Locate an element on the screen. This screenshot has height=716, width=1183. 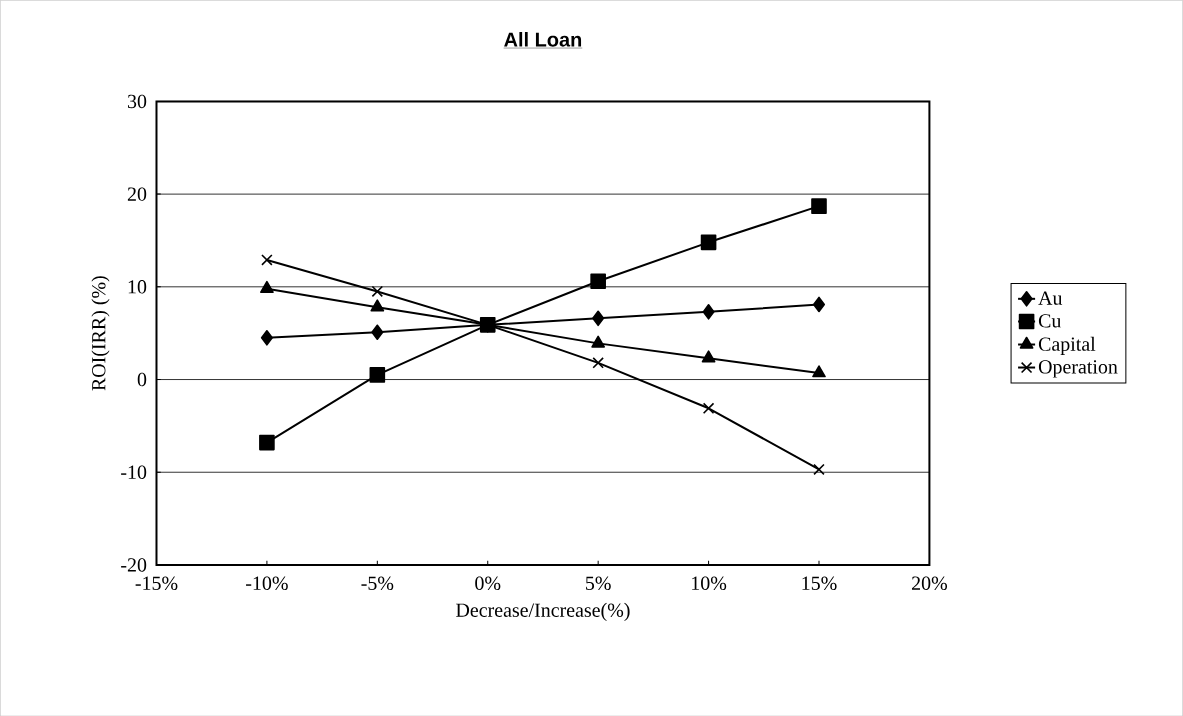
y-tick-label: -10 is located at coordinates (134, 472).